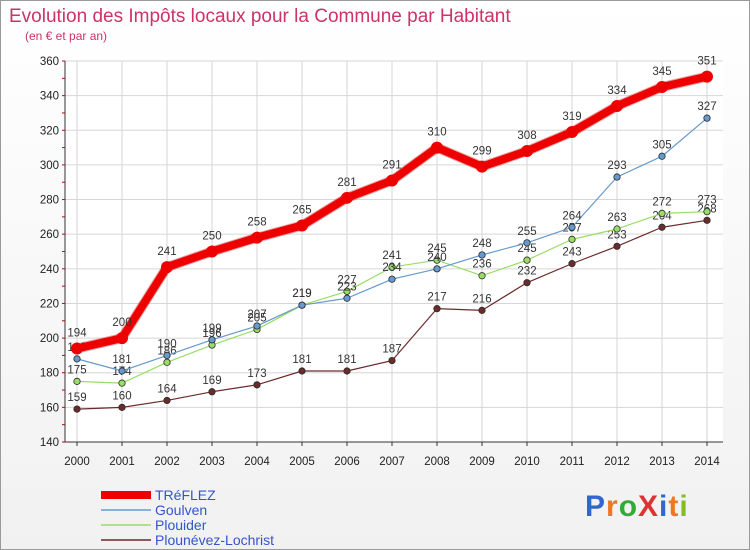 Image resolution: width=750 pixels, height=550 pixels. What do you see at coordinates (49, 97) in the screenshot?
I see `y-tick-label: 340` at bounding box center [49, 97].